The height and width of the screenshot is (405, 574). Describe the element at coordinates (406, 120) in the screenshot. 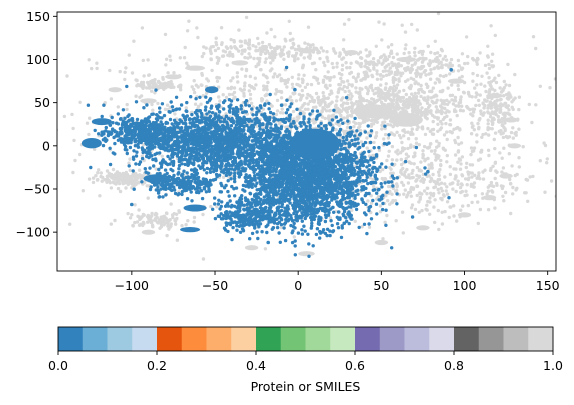

I see `scatter-cluster` at that location.